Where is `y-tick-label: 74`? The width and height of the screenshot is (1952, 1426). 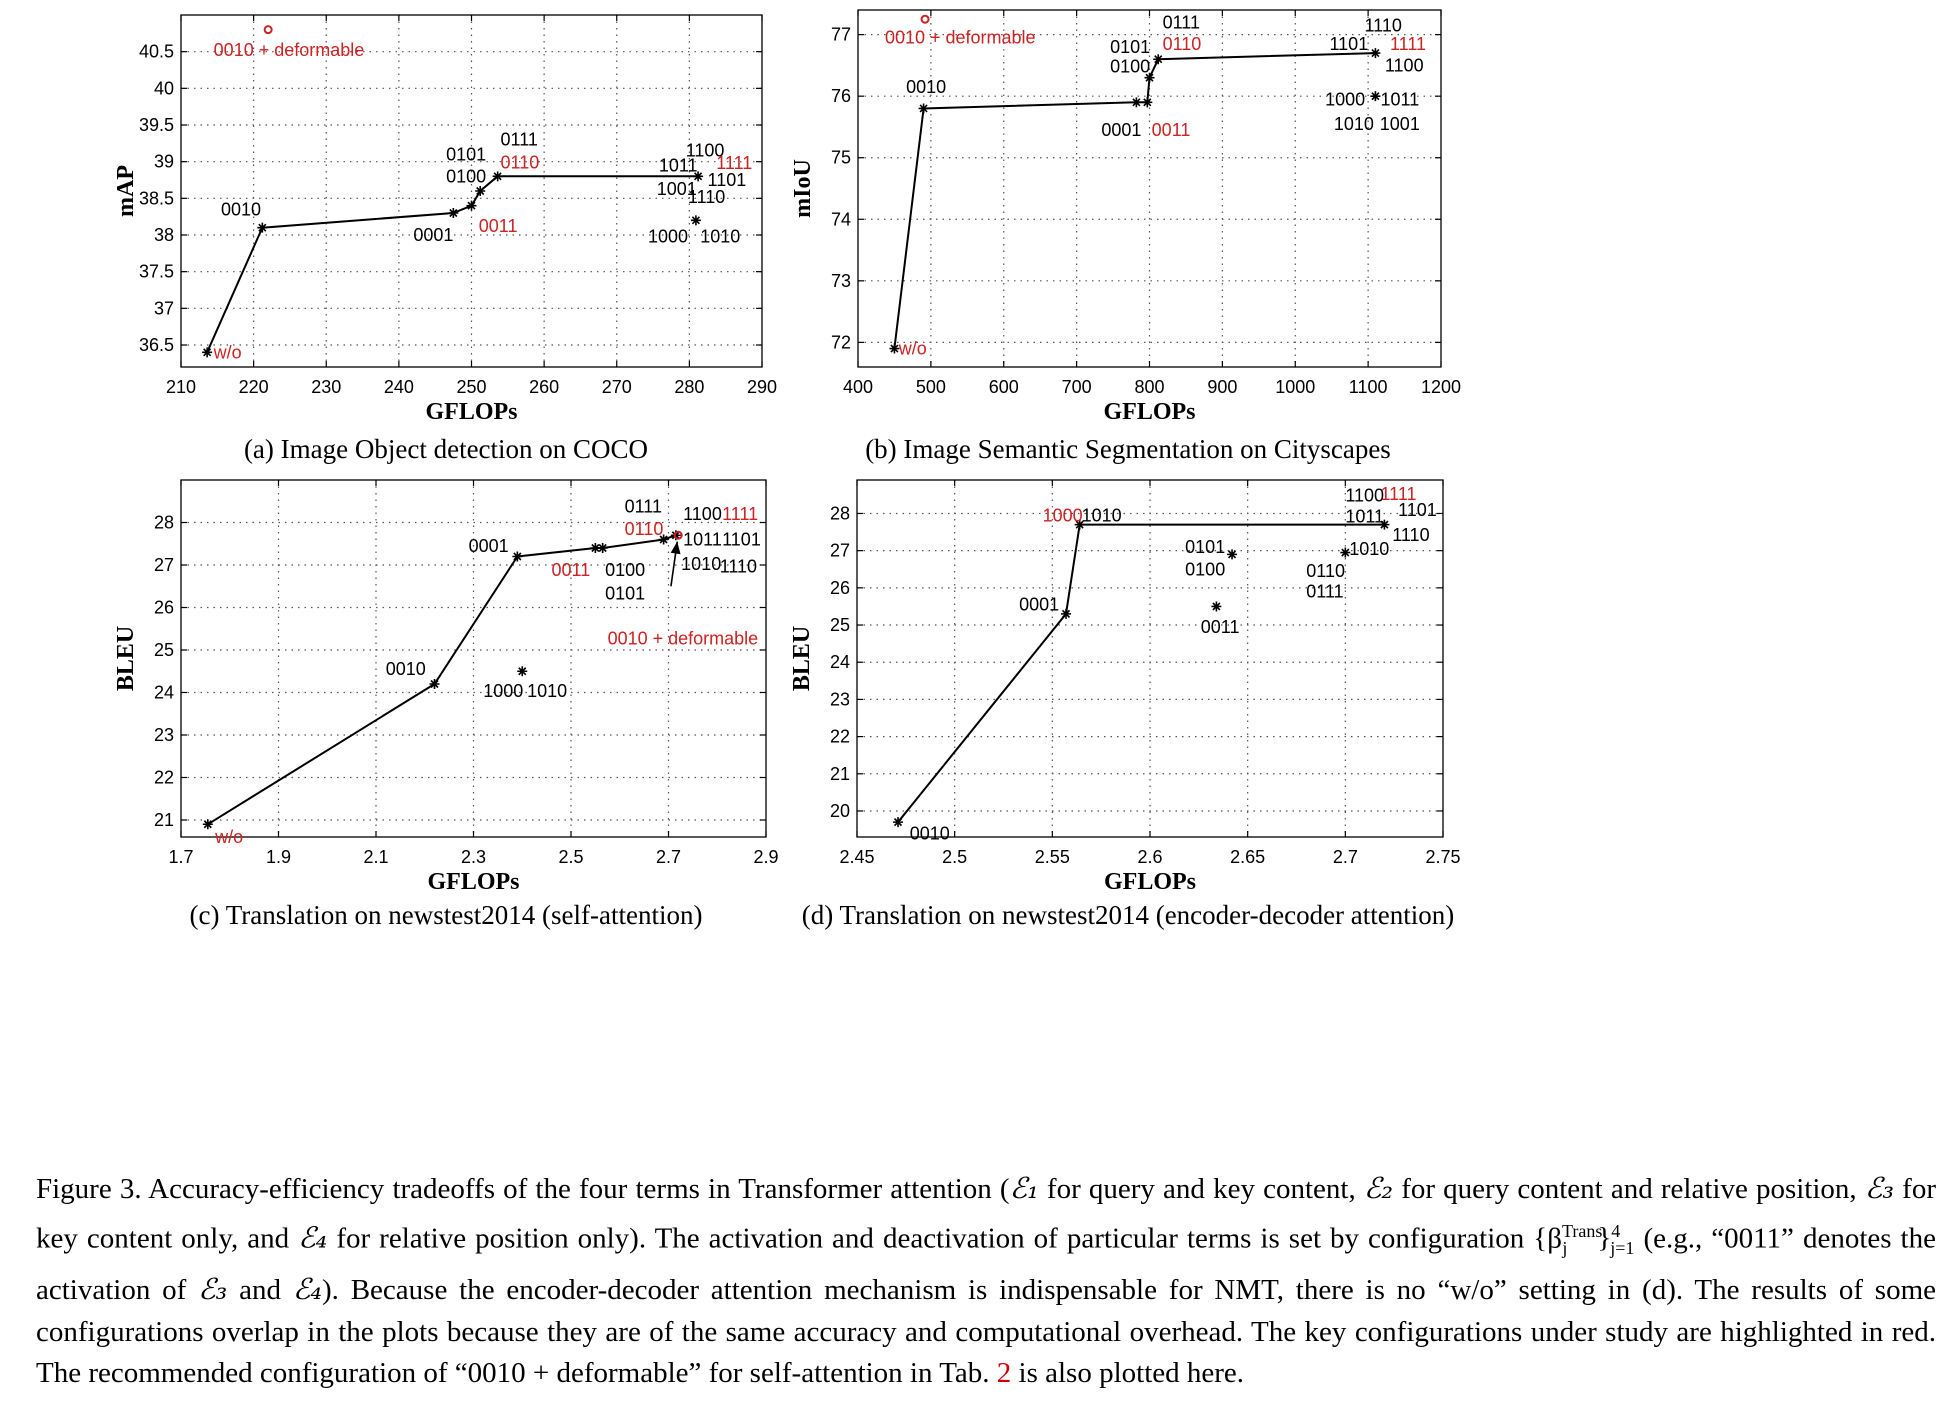 y-tick-label: 74 is located at coordinates (841, 219).